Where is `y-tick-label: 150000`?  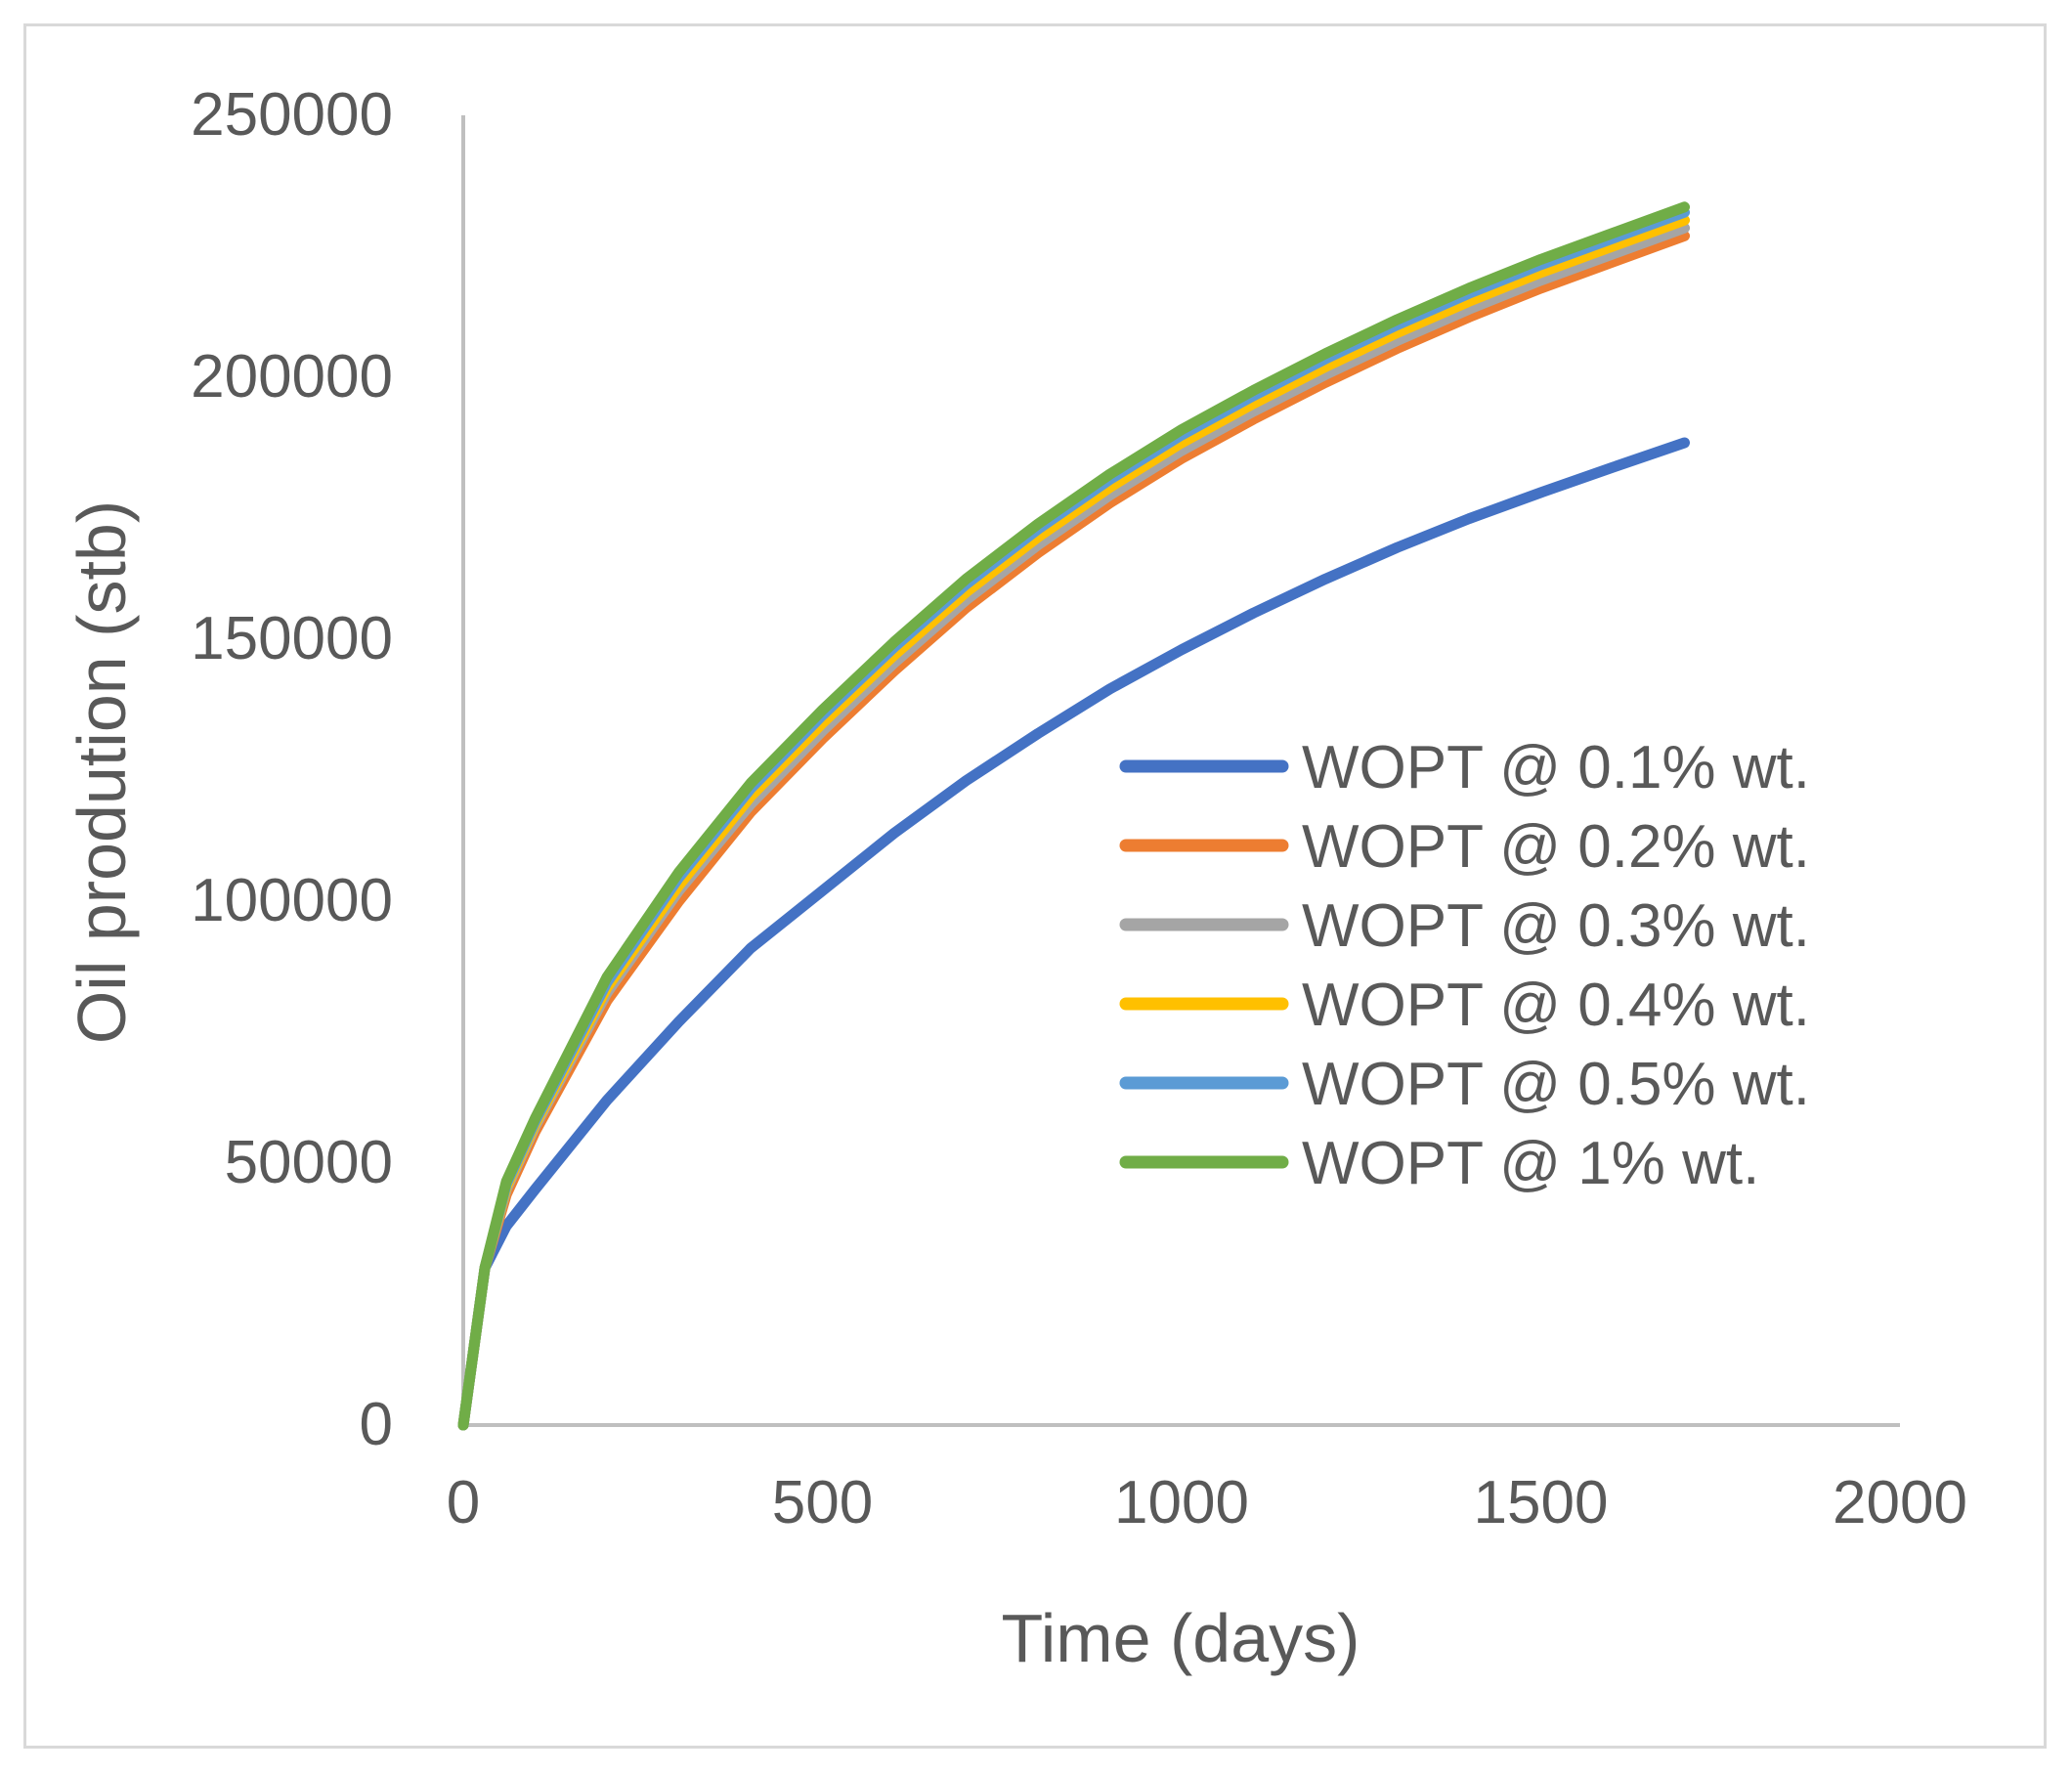
y-tick-label: 150000 is located at coordinates (292, 638).